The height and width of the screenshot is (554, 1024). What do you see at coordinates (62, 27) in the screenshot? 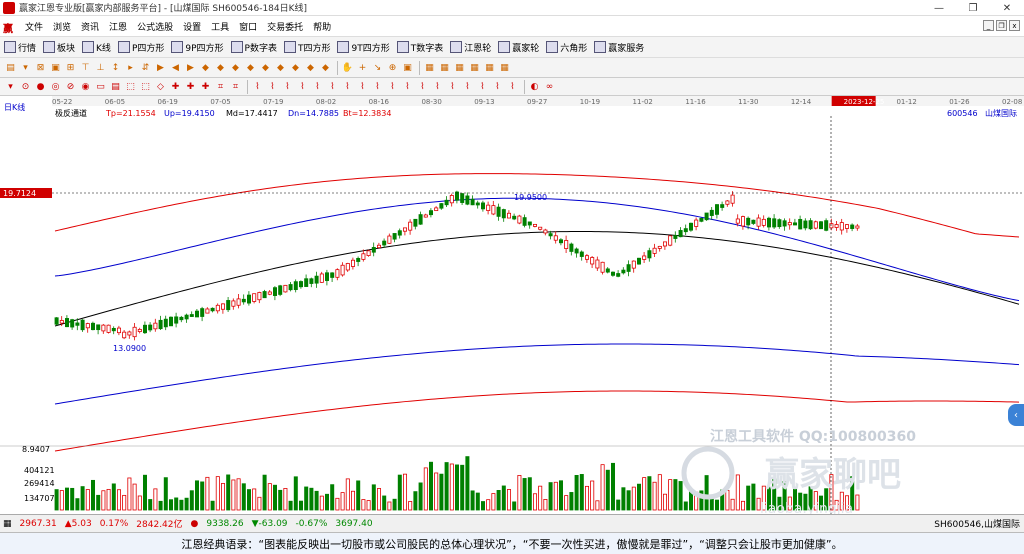
I see `menu-browse: 浏览` at bounding box center [62, 27].